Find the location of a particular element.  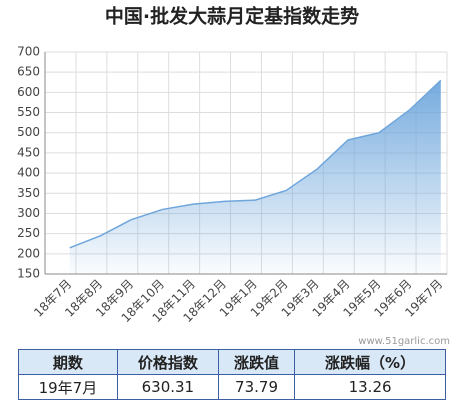

y-tick-label: 150 is located at coordinates (28, 274).